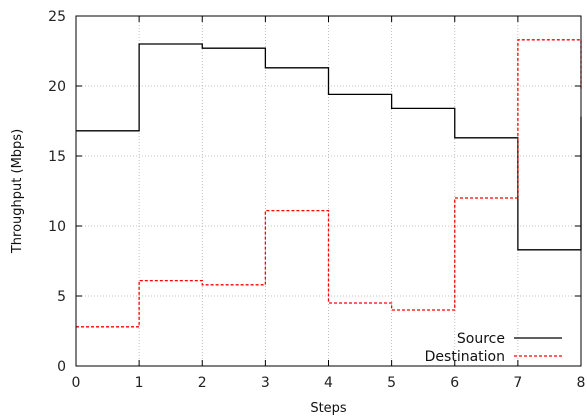  I want to click on y-tick-label: 5, so click(61, 297).